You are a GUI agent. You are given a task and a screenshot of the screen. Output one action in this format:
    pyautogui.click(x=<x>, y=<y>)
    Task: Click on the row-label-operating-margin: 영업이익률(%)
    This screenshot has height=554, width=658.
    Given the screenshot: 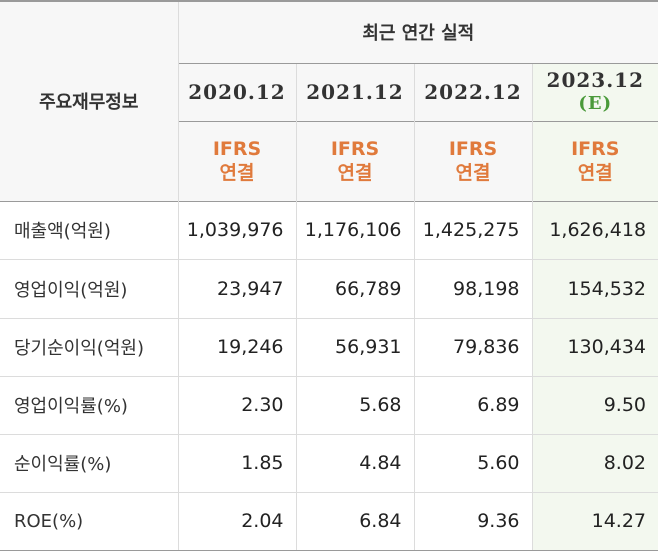 What is the action you would take?
    pyautogui.click(x=89, y=405)
    